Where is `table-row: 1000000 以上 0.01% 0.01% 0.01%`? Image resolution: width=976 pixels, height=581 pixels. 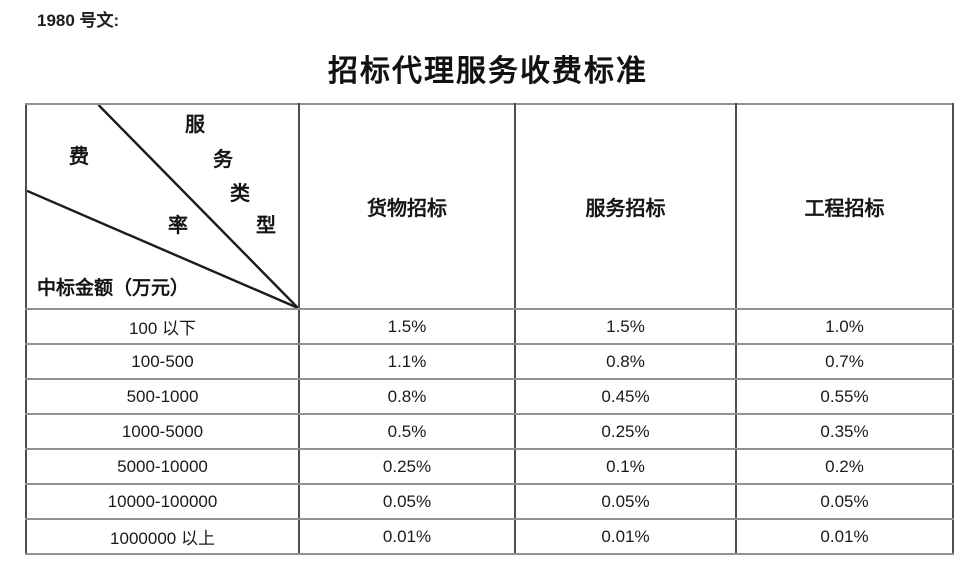 table-row: 1000000 以上 0.01% 0.01% 0.01% is located at coordinates (489, 536).